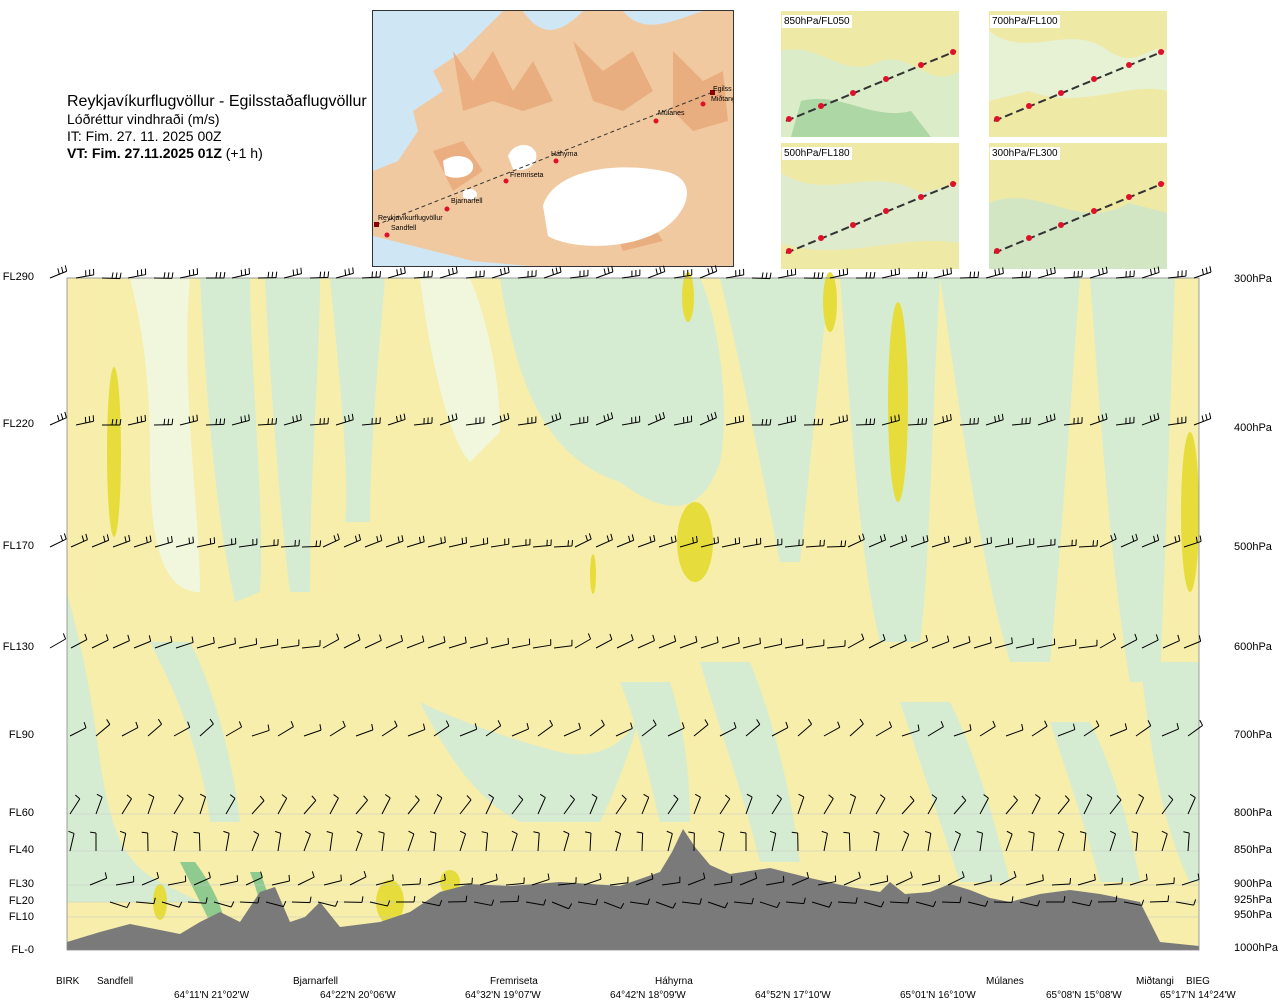 The image size is (1280, 1005). I want to click on thumbnail-label: 300hPa/FL300, so click(1025, 153).